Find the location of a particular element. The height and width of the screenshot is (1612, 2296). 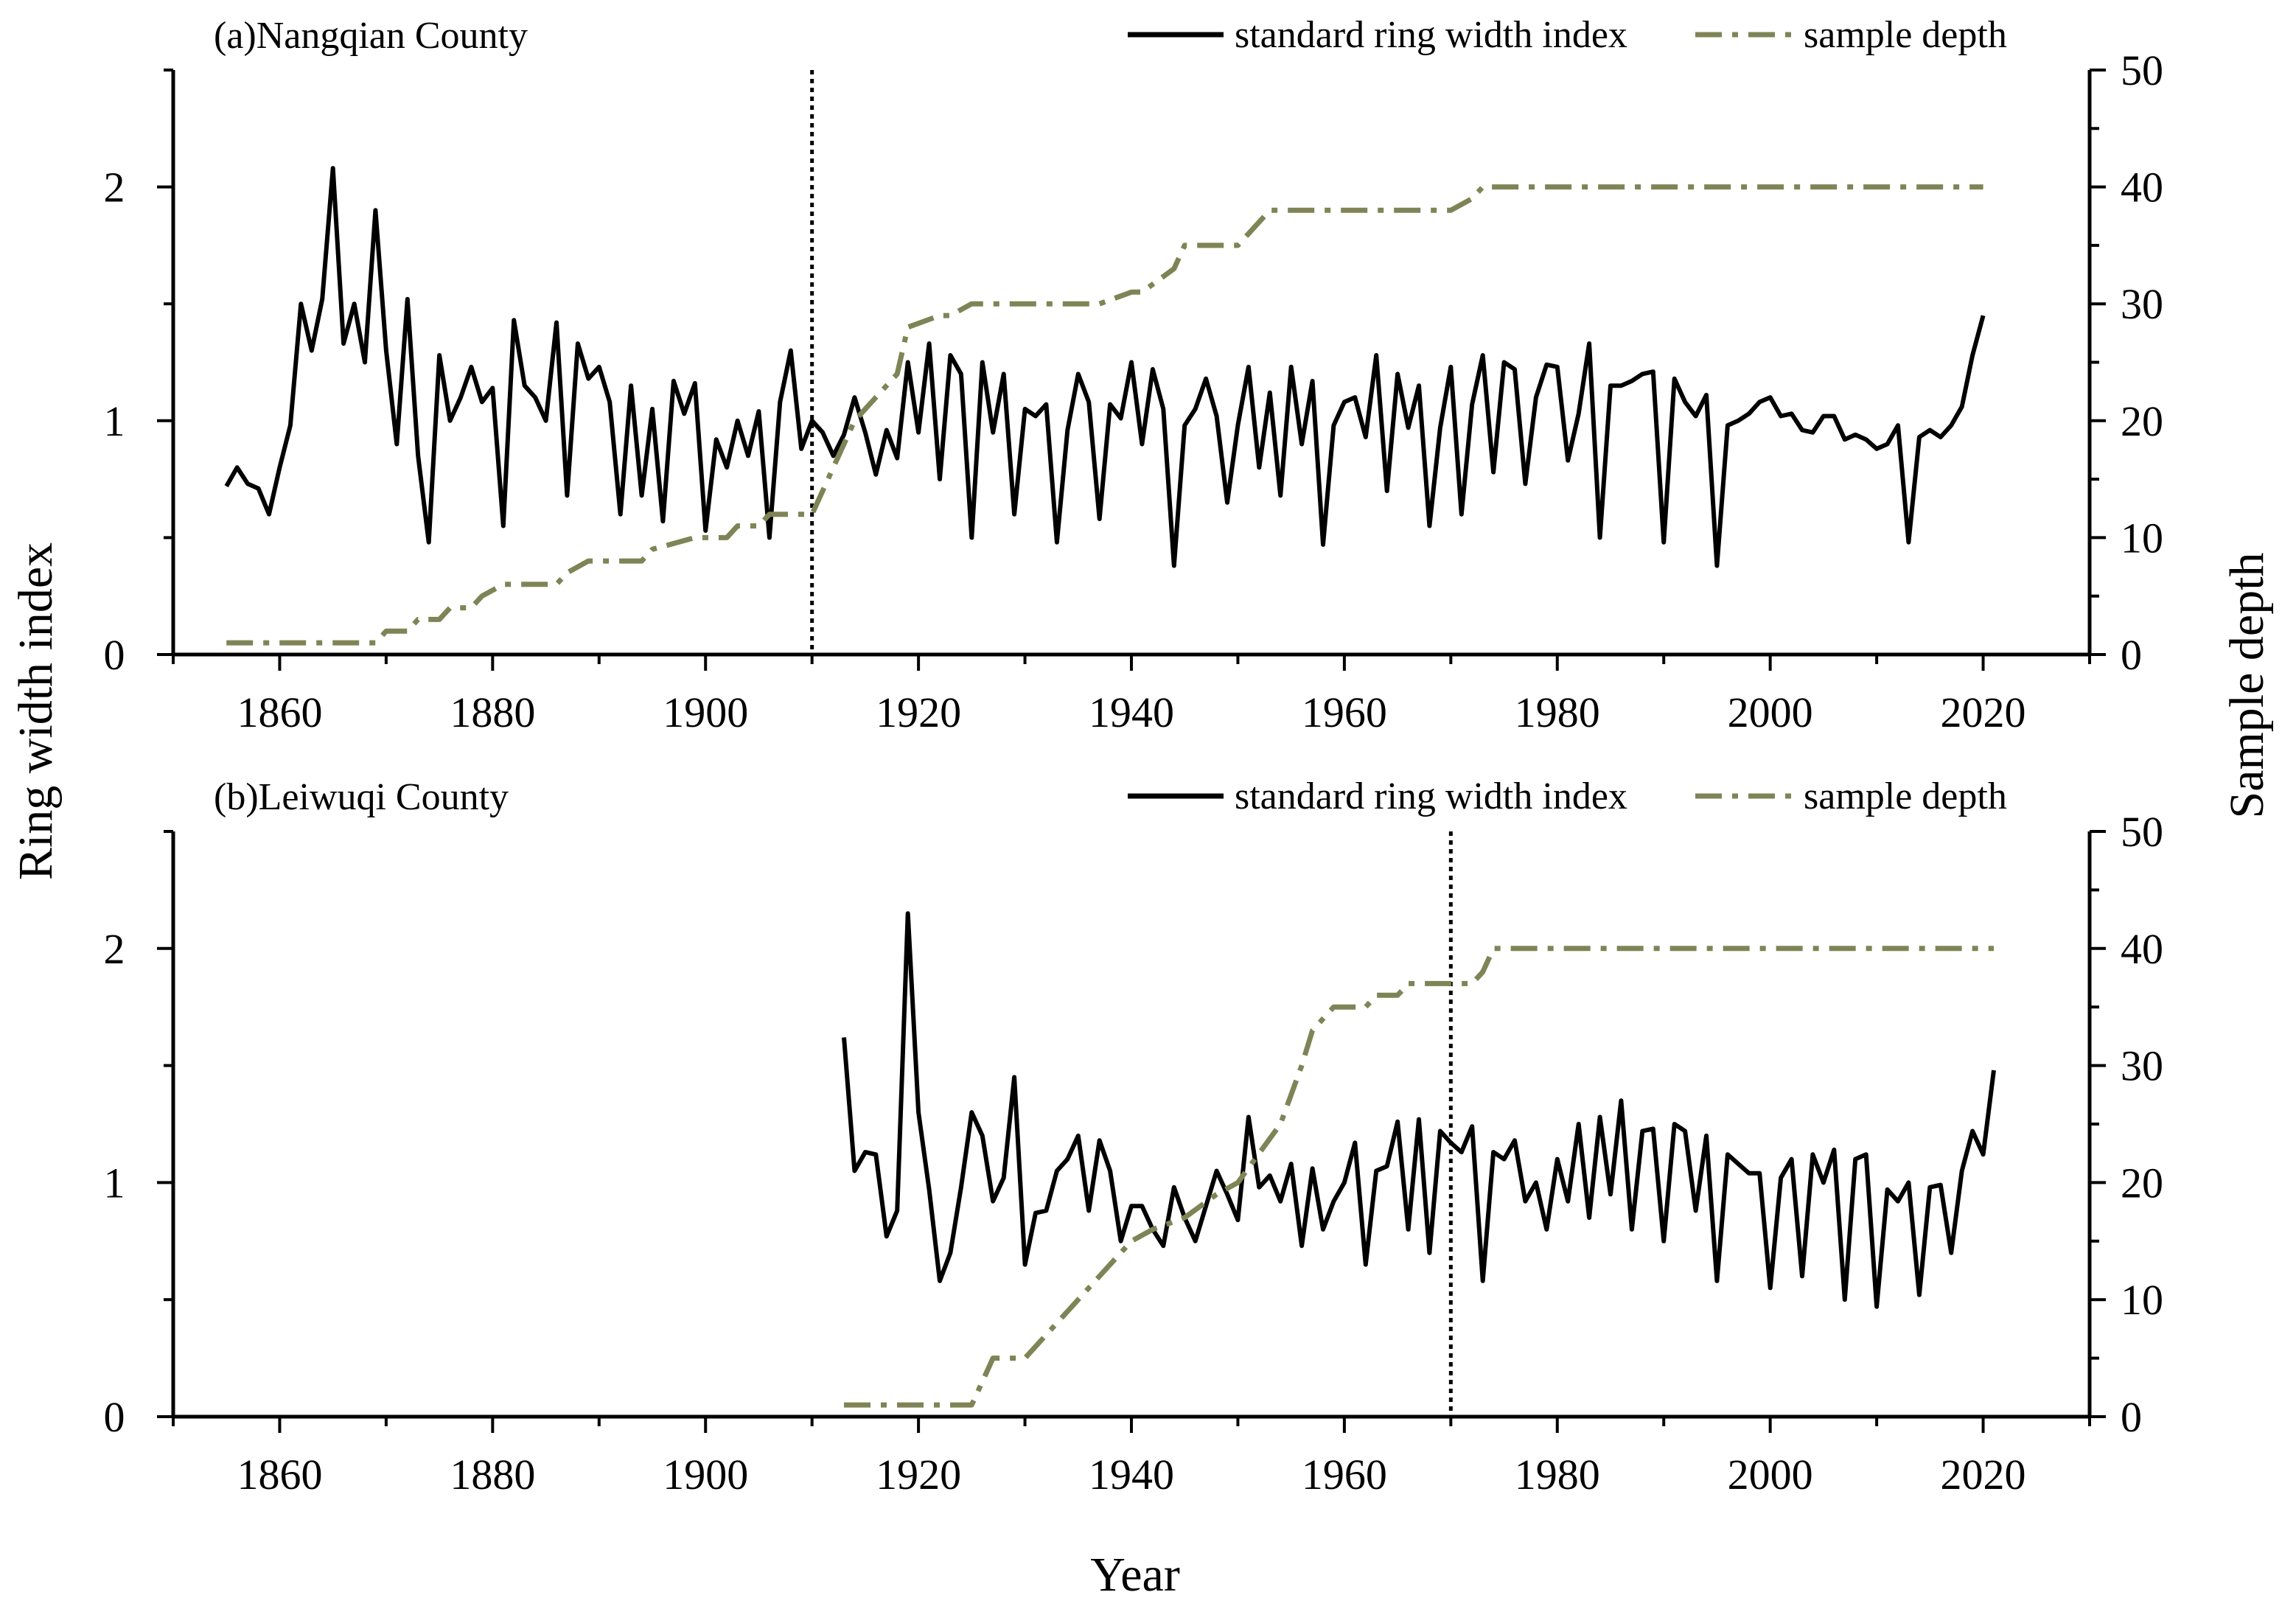

y-axis-title-right: Sample depth is located at coordinates (2247, 685).